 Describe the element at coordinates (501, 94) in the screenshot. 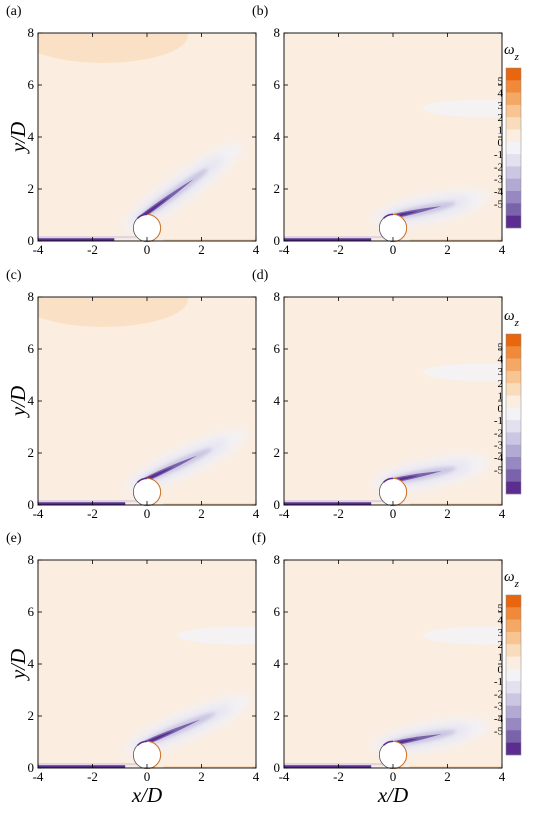

I see `colorbar-level-label: 4` at that location.